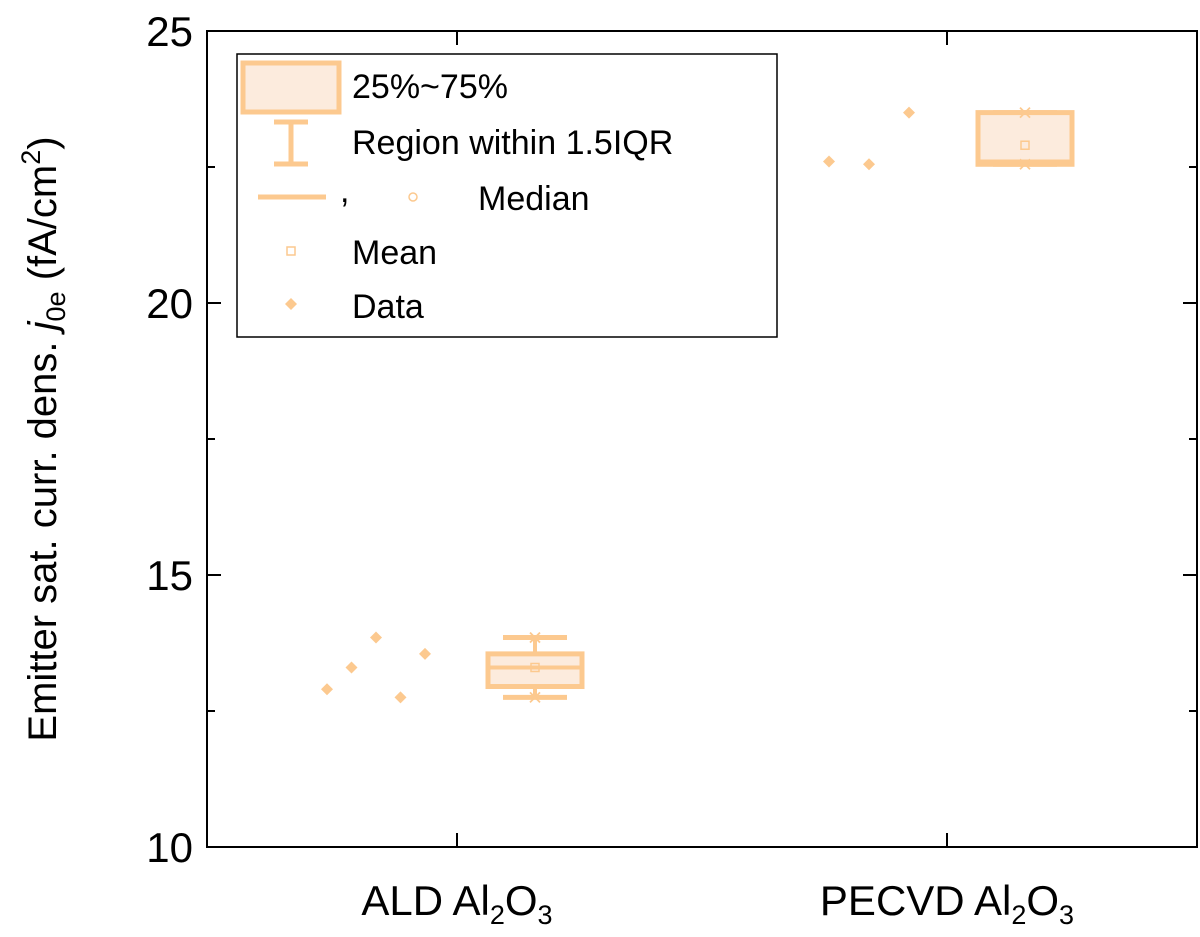 This screenshot has height=937, width=1200. I want to click on x-category-label-part: ALD Al, so click(425, 900).